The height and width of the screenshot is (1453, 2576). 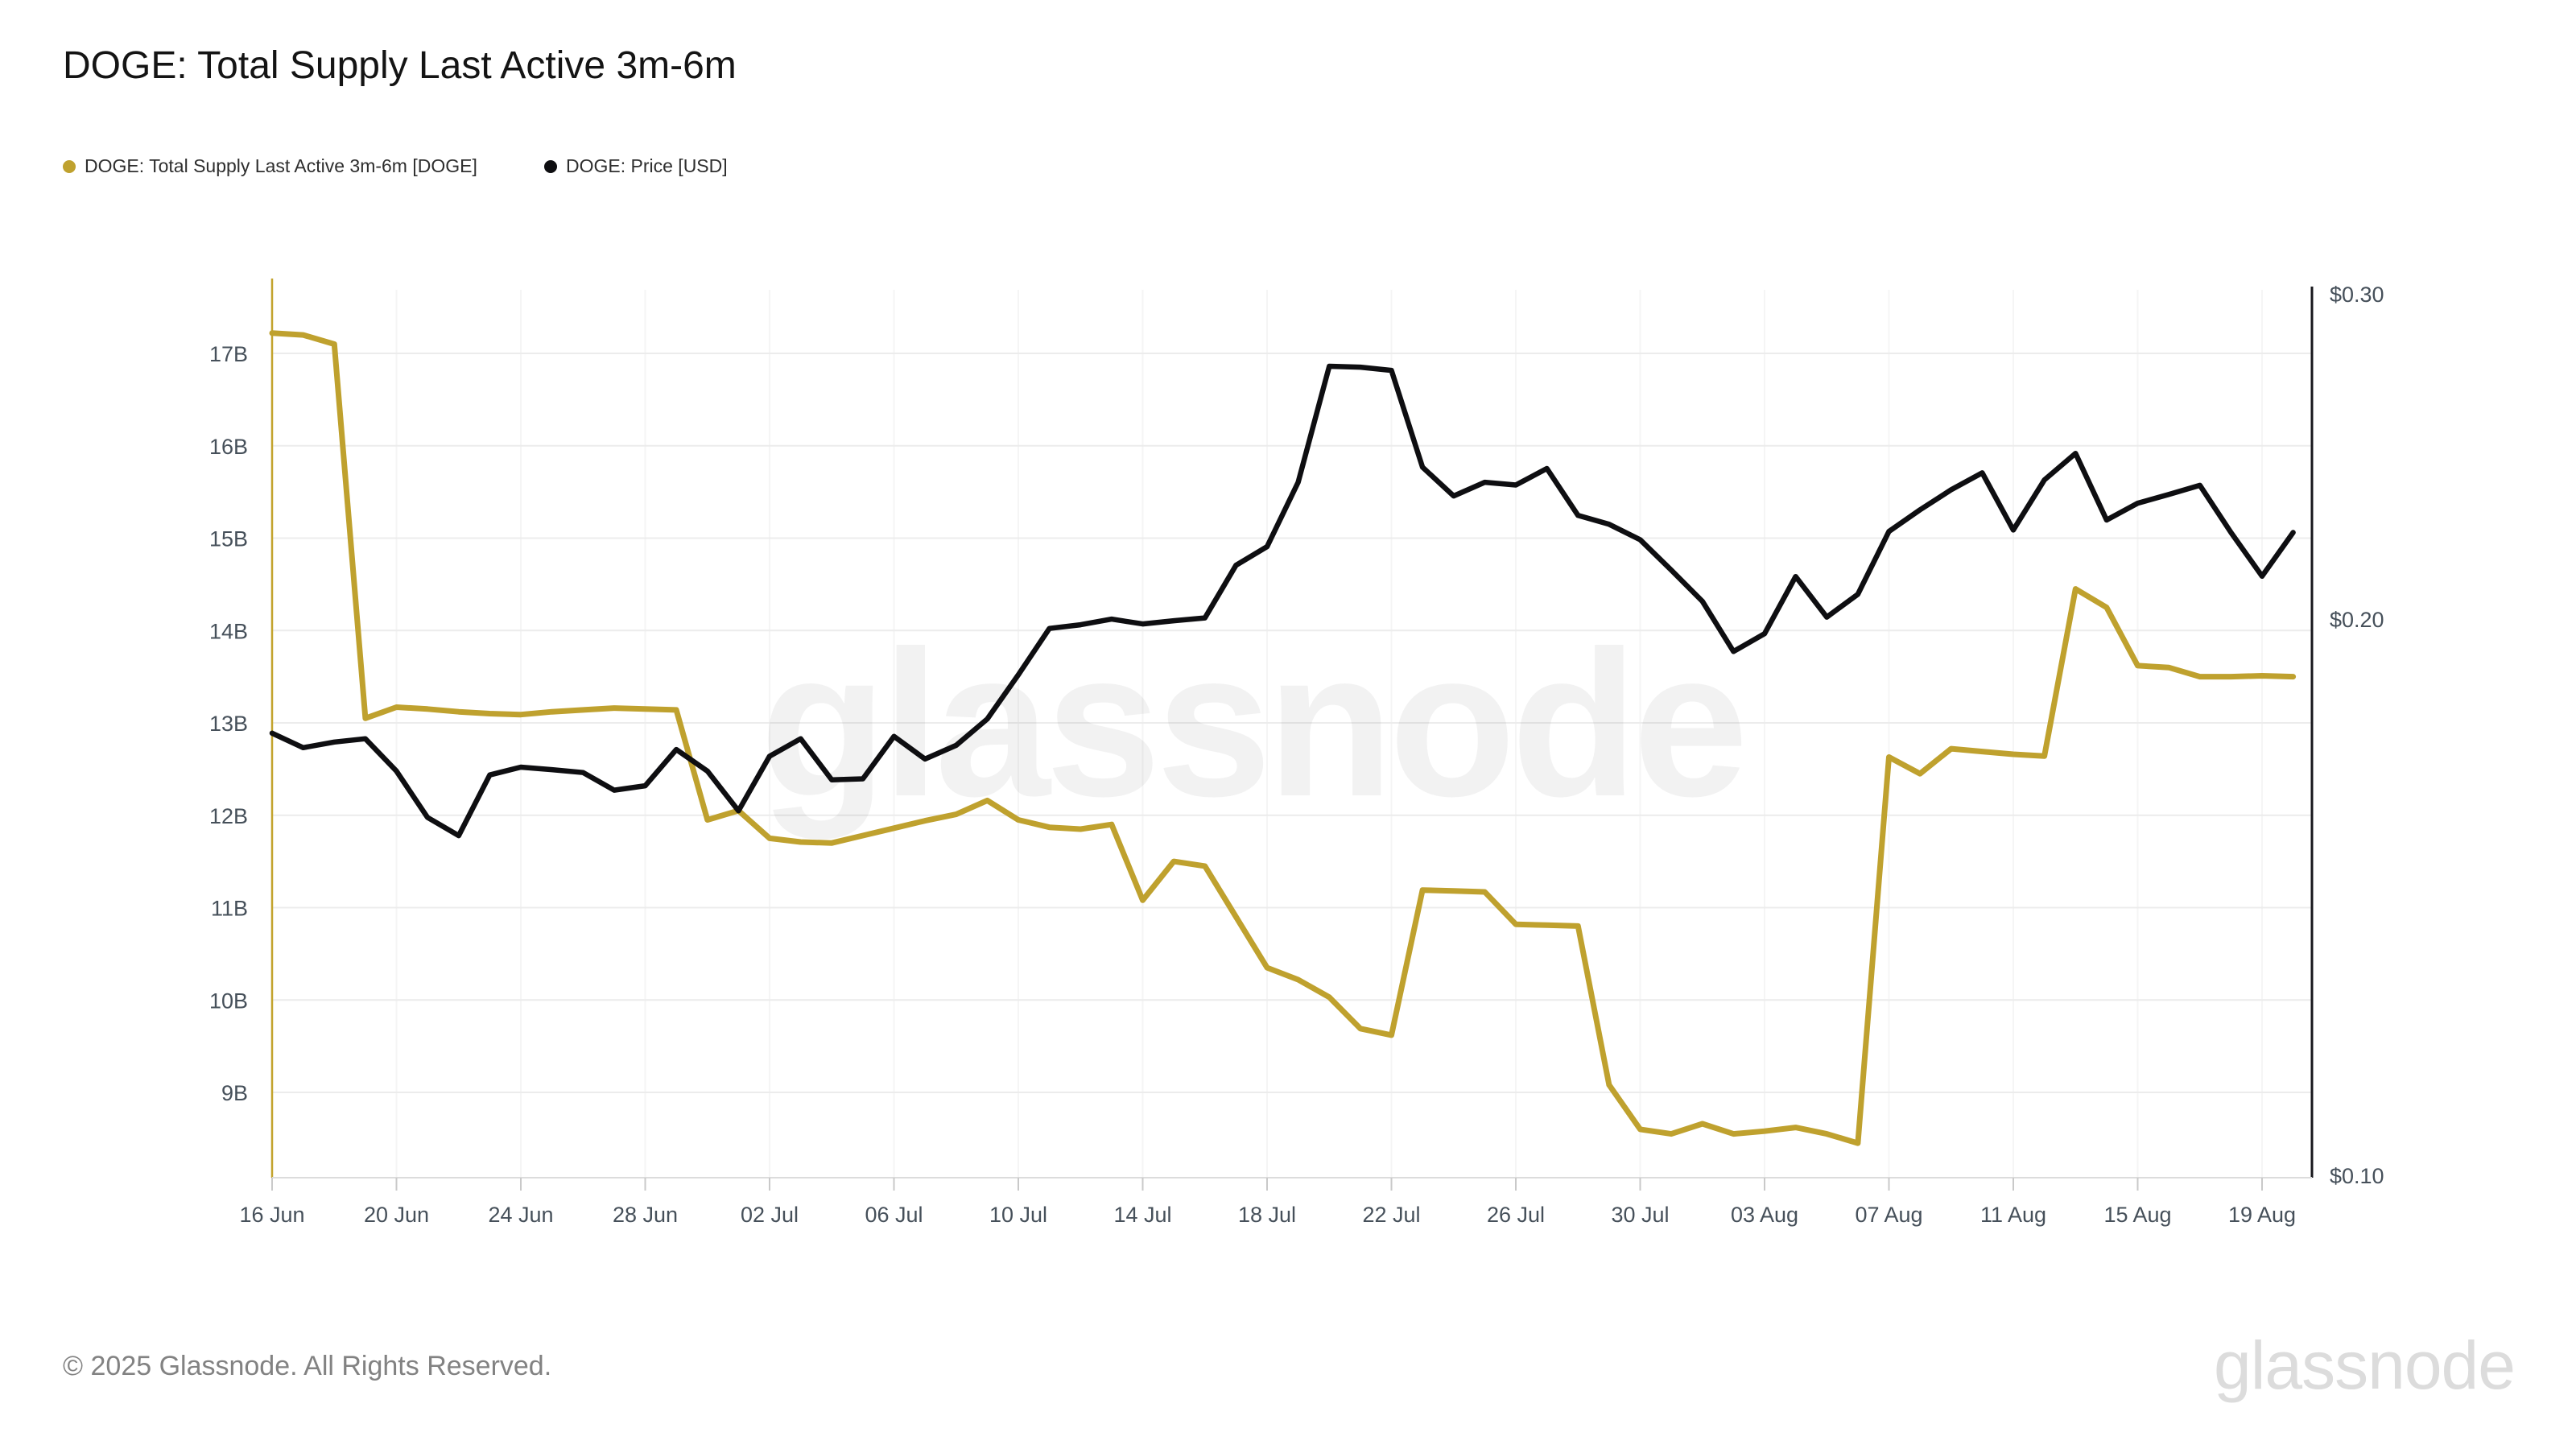 I want to click on left-axis-tick-label: 14B, so click(x=228, y=631).